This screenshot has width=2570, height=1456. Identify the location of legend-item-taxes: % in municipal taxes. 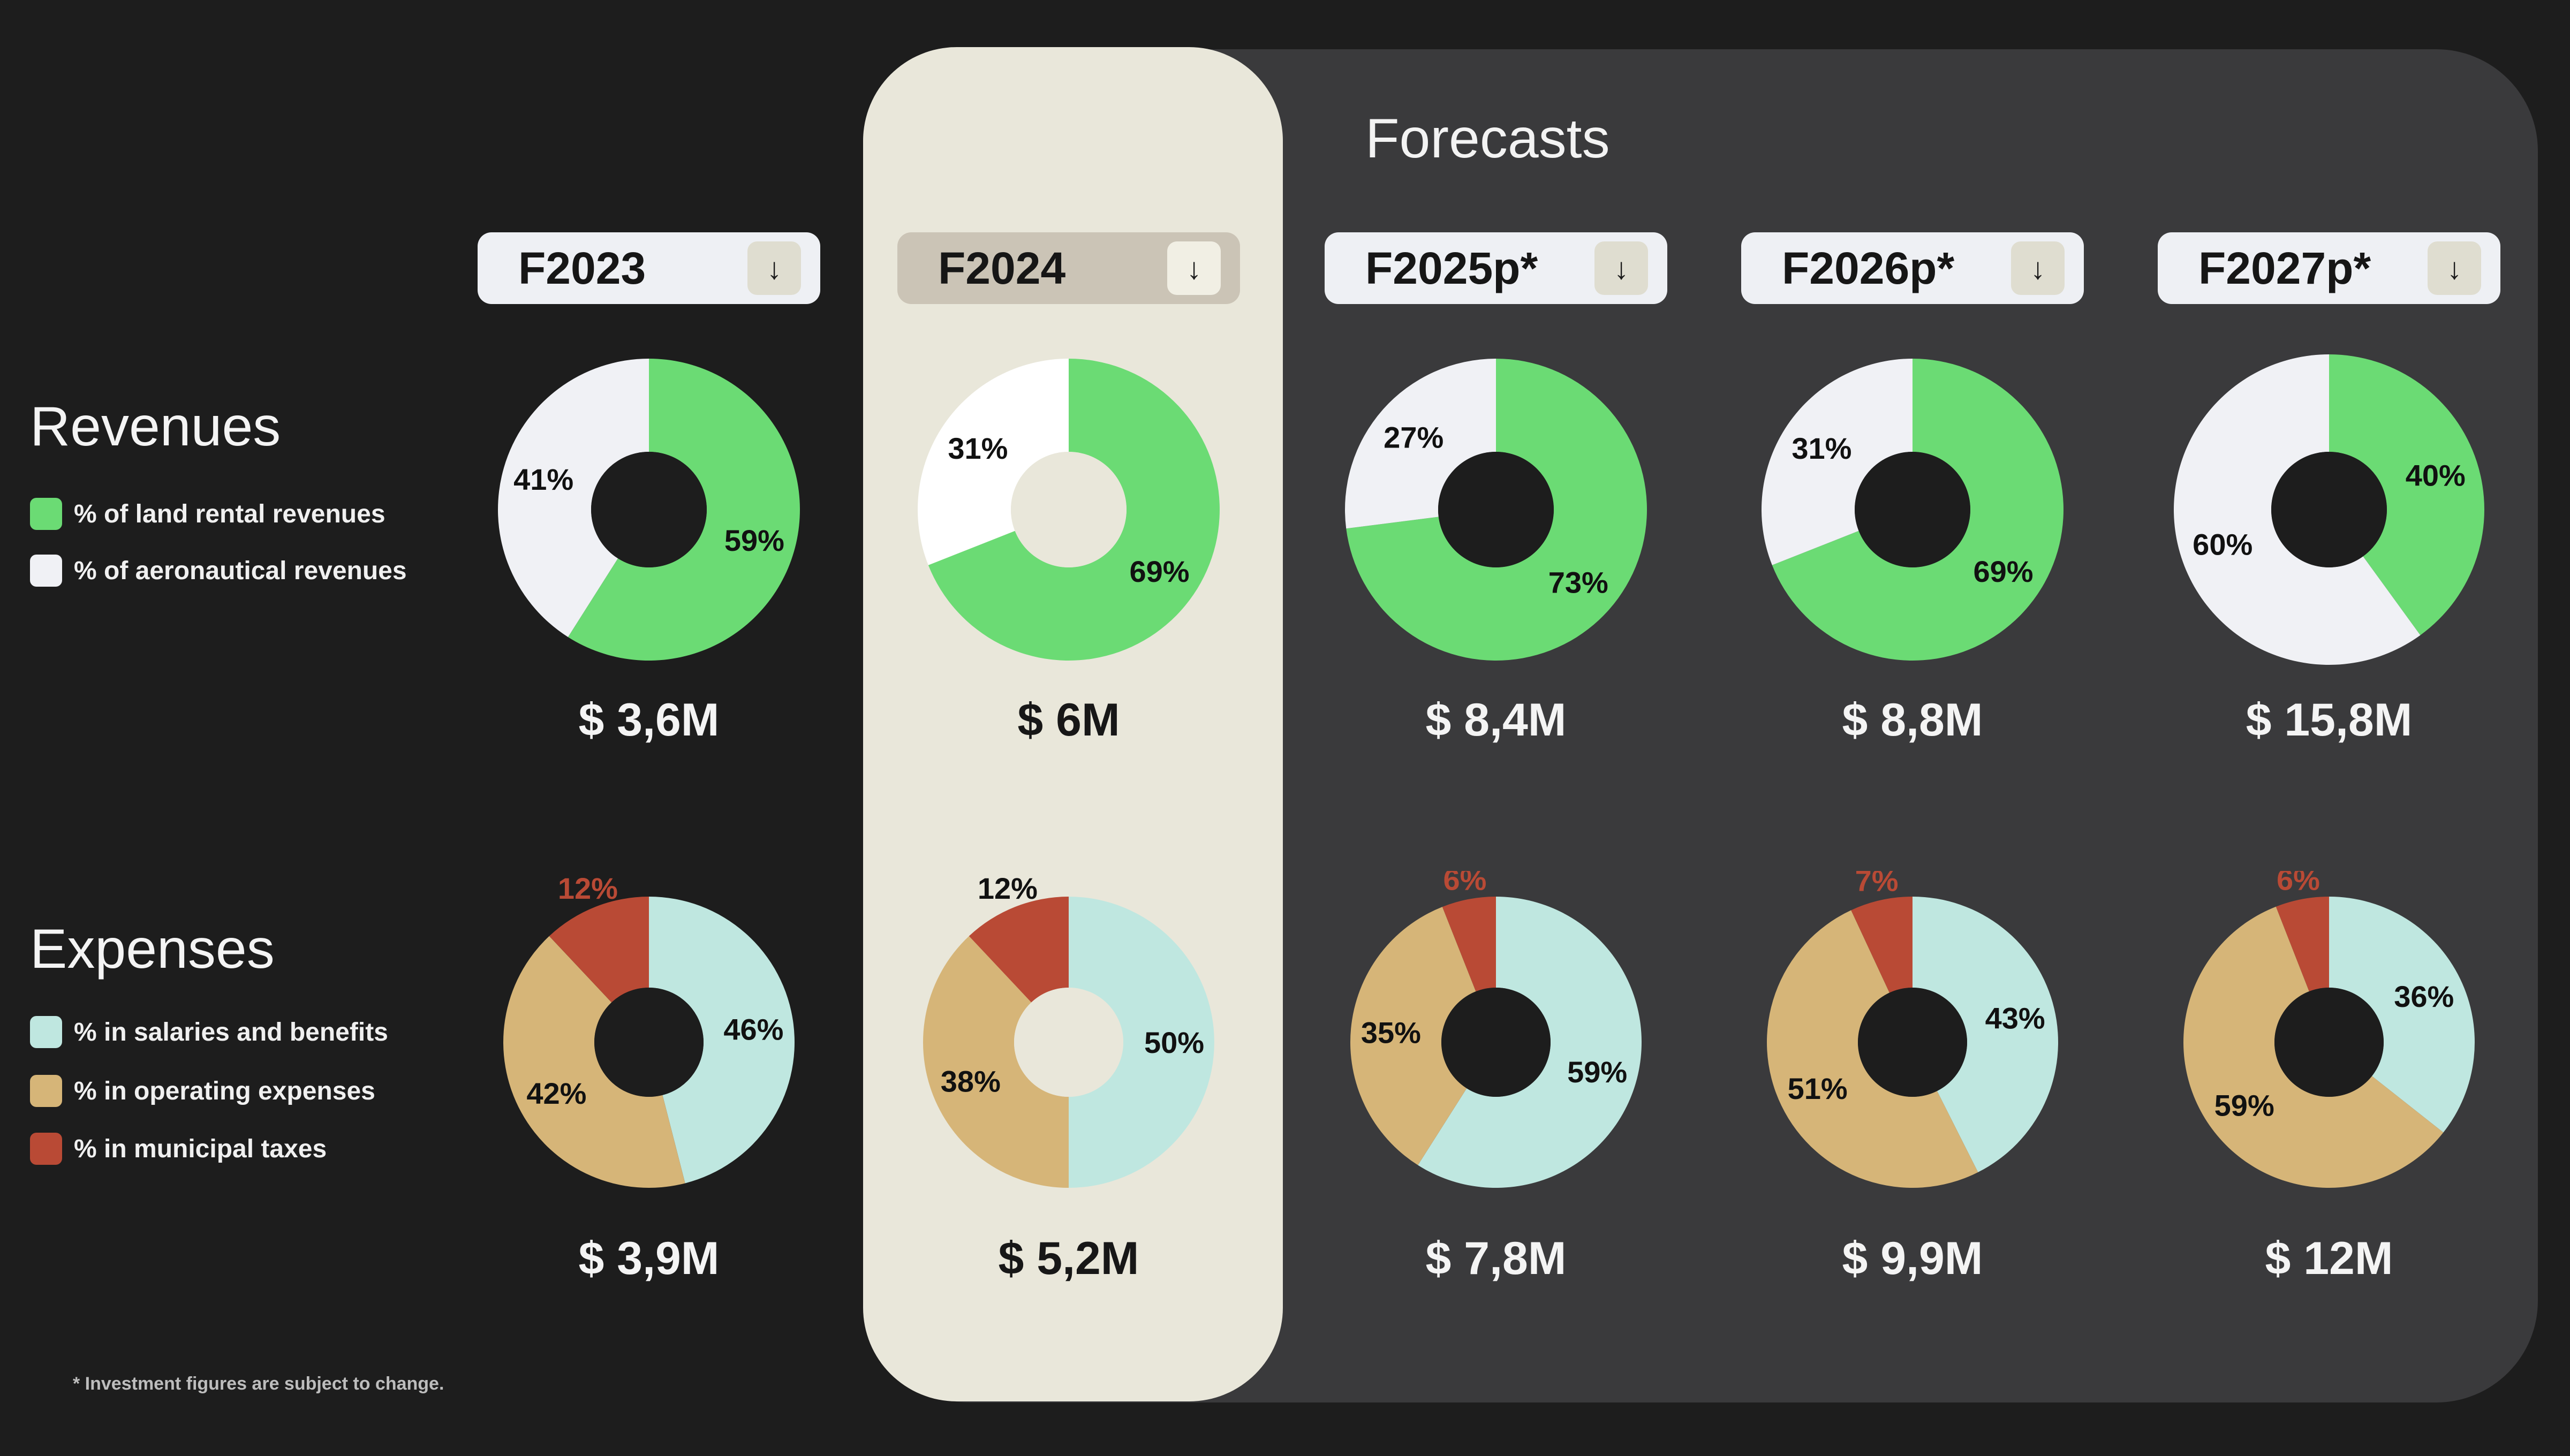
(178, 1149).